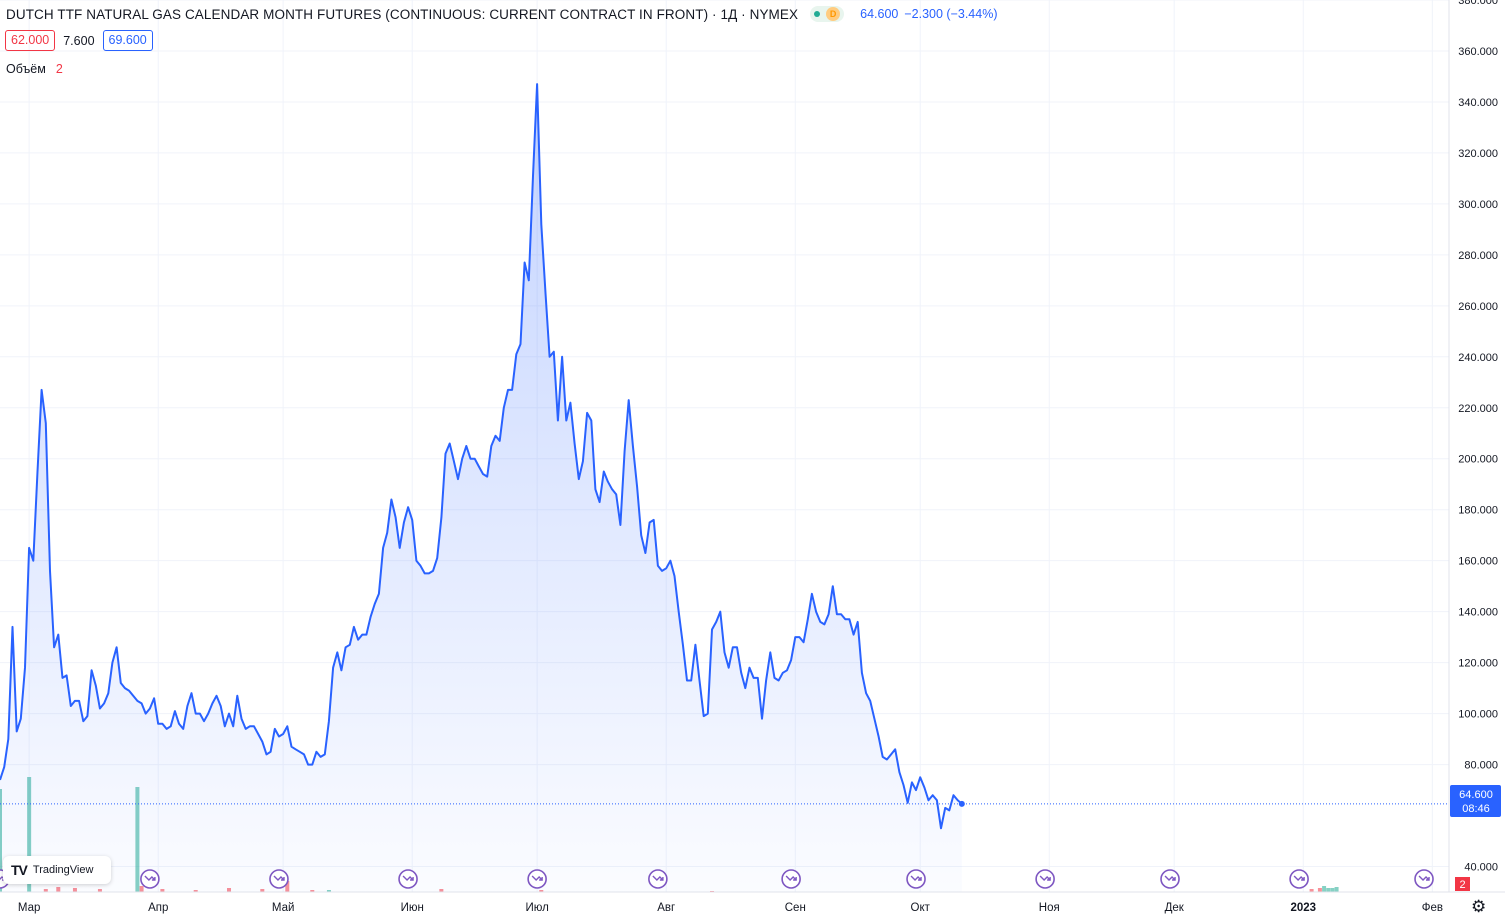  I want to click on last-price-tag-countdown: 08:46, so click(1476, 809).